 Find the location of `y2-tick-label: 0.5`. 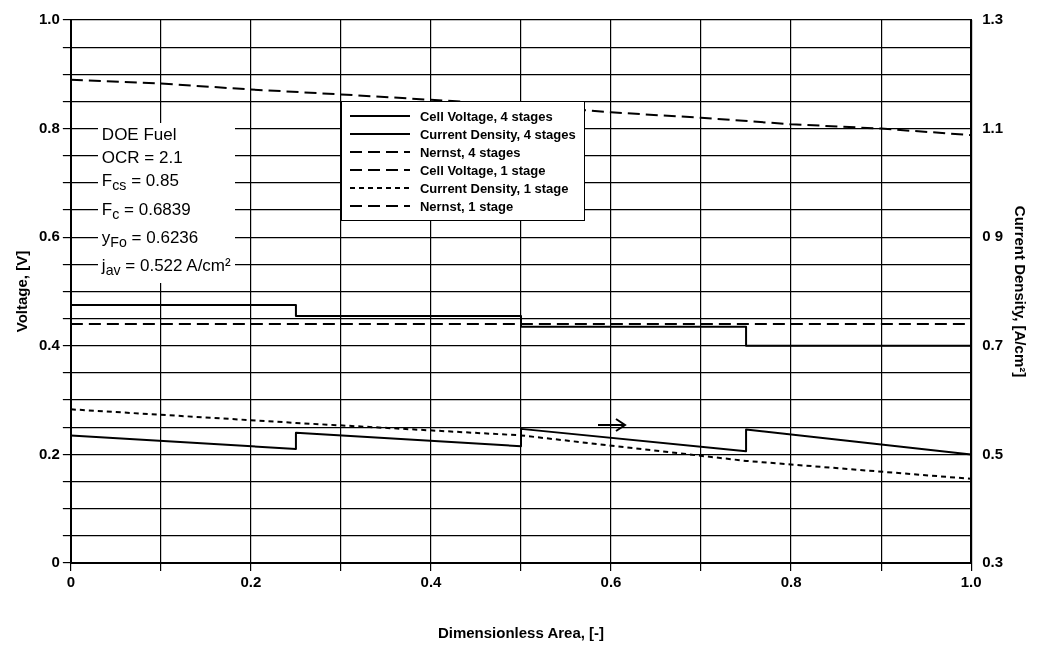

y2-tick-label: 0.5 is located at coordinates (993, 453).